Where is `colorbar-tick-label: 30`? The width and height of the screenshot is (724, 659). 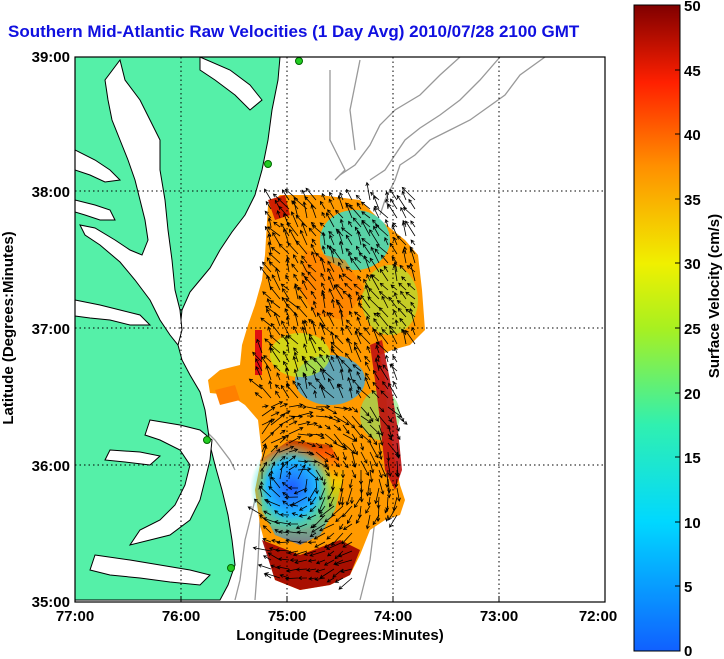
colorbar-tick-label: 30 is located at coordinates (692, 264).